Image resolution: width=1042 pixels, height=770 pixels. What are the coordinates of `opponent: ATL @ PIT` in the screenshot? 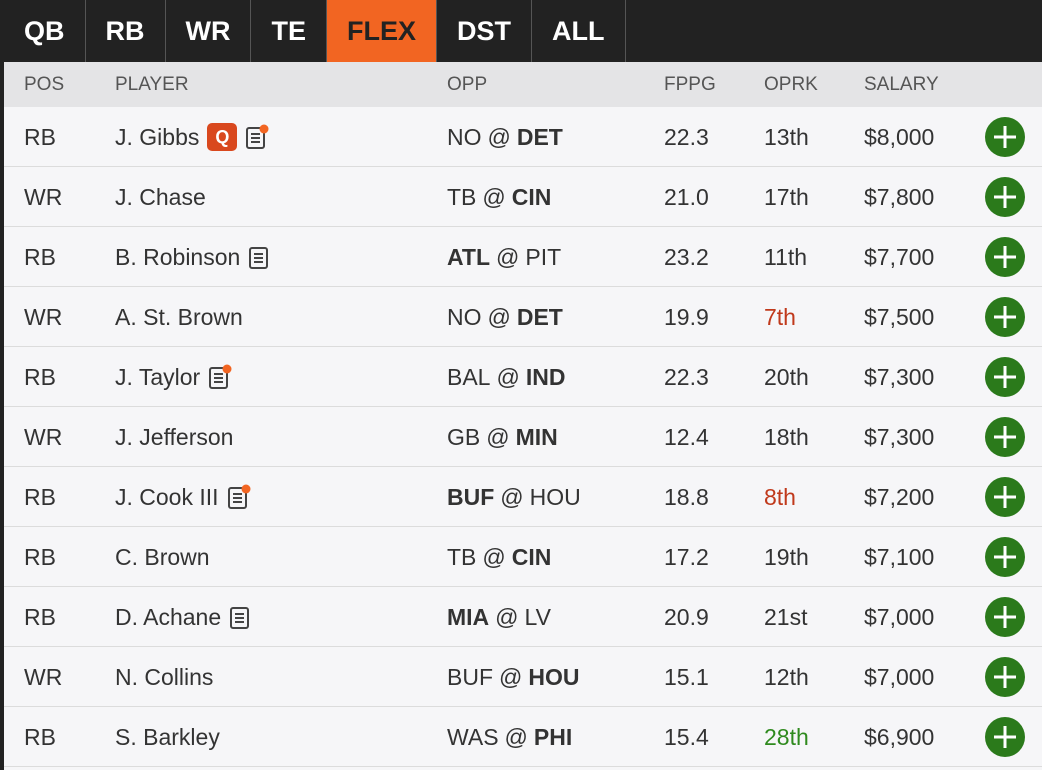 It's located at (504, 257).